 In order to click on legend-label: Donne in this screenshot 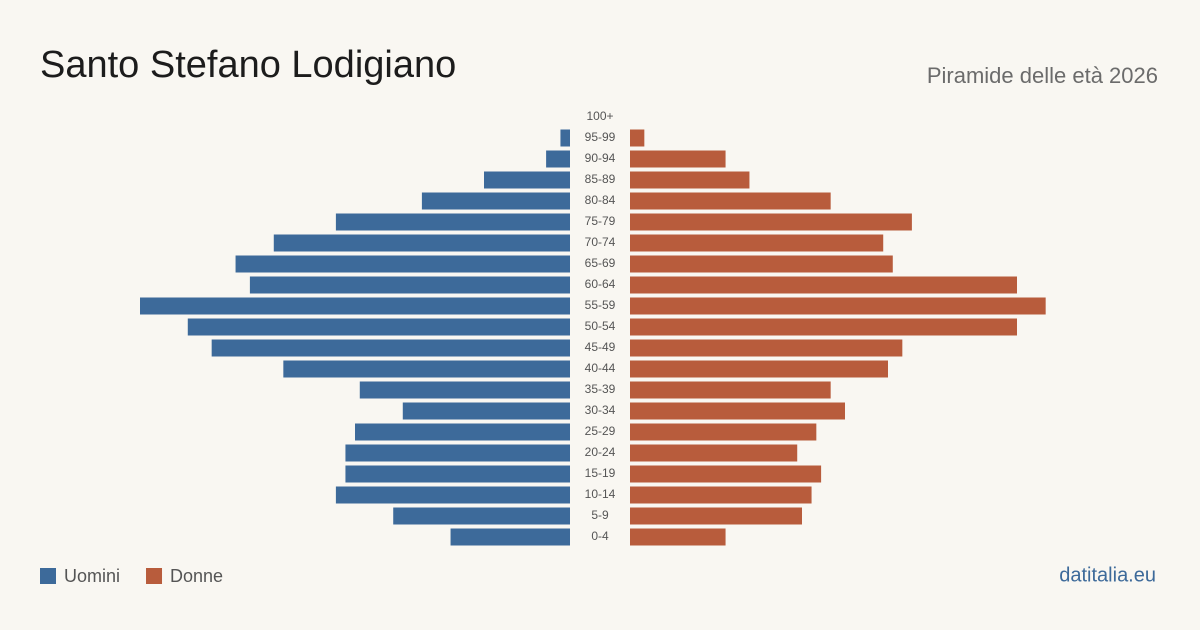, I will do `click(196, 576)`.